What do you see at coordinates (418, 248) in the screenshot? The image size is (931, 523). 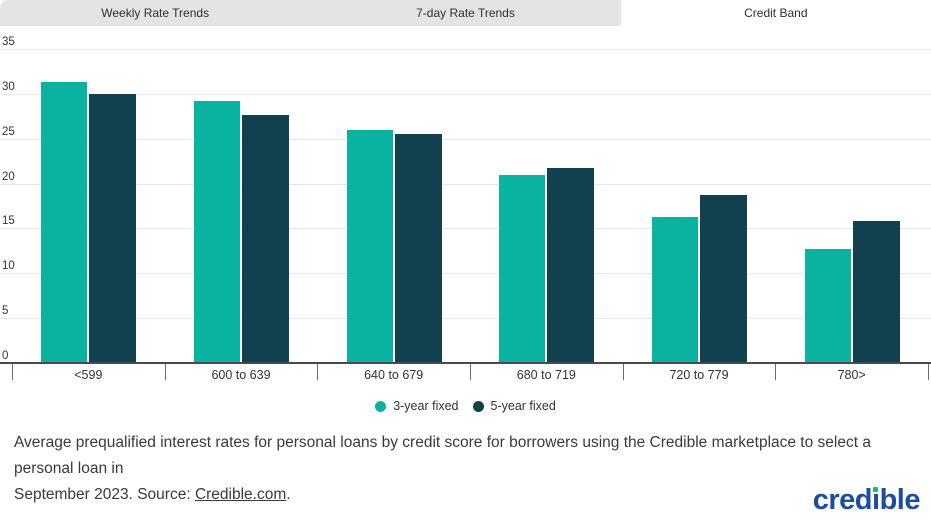 I see `bar-5-year-fixed-640to679` at bounding box center [418, 248].